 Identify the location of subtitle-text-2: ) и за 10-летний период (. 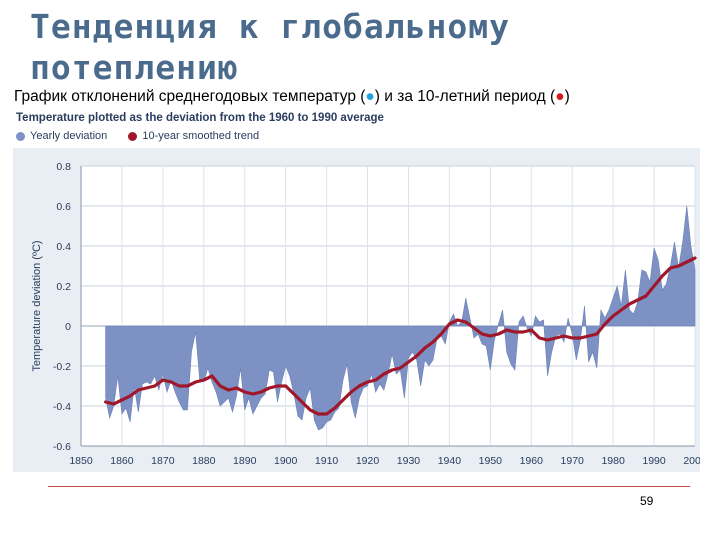
(465, 96).